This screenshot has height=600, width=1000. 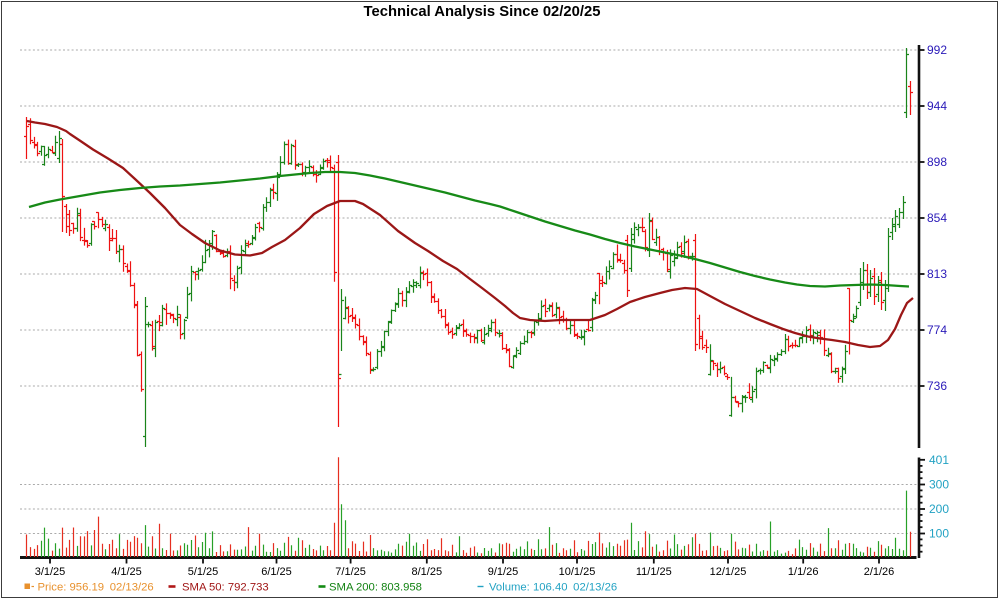 What do you see at coordinates (937, 162) in the screenshot?
I see `svg-text: 898` at bounding box center [937, 162].